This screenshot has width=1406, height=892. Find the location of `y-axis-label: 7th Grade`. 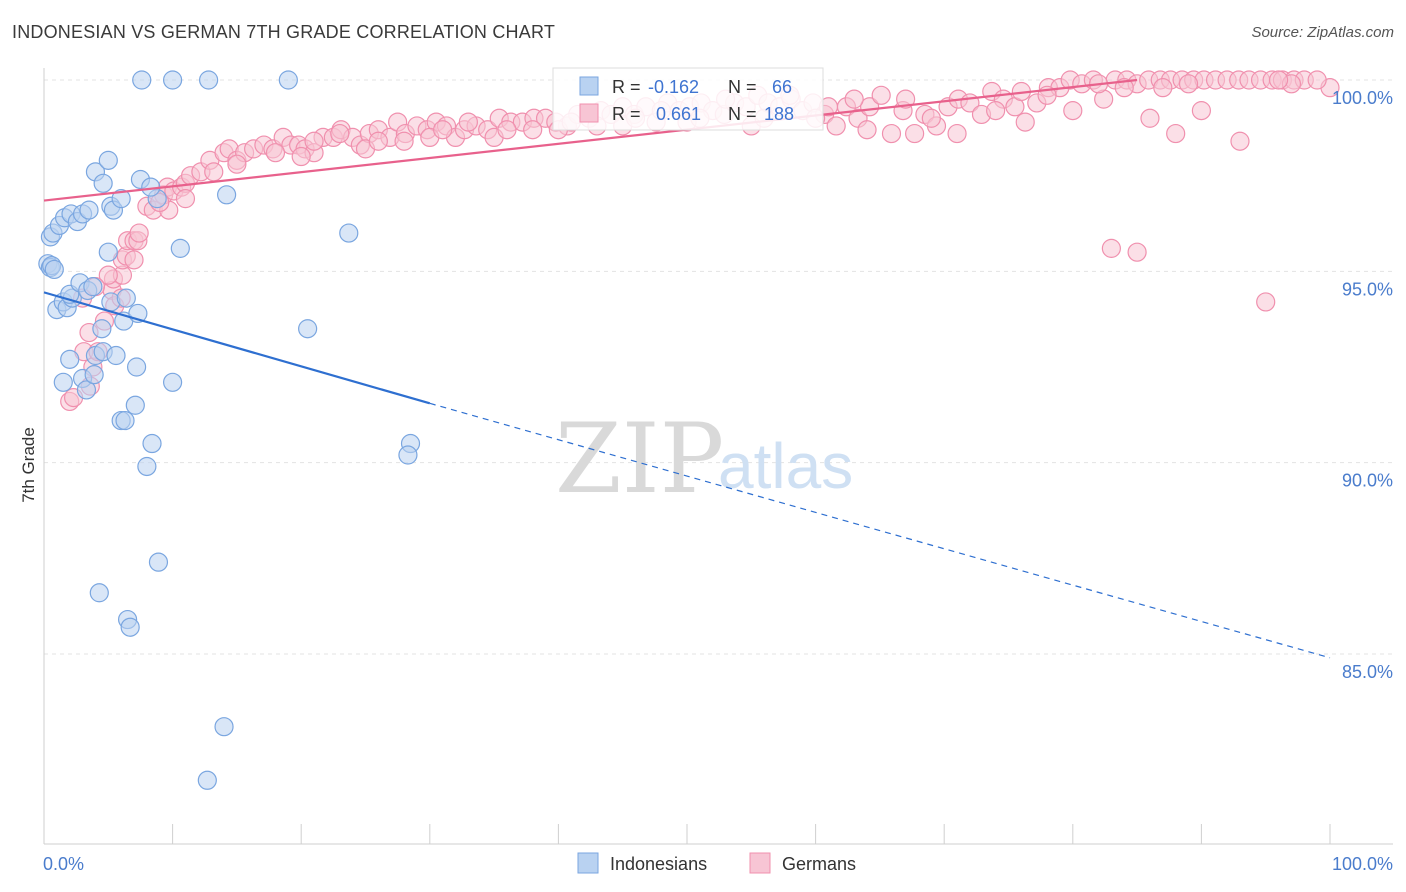

y-axis-label: 7th Grade is located at coordinates (28, 465).